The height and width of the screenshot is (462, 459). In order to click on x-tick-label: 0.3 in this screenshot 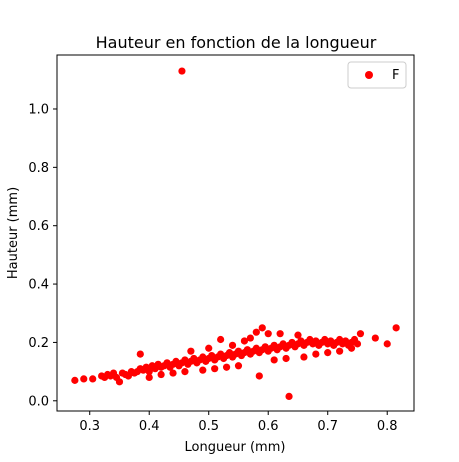, I will do `click(89, 426)`.